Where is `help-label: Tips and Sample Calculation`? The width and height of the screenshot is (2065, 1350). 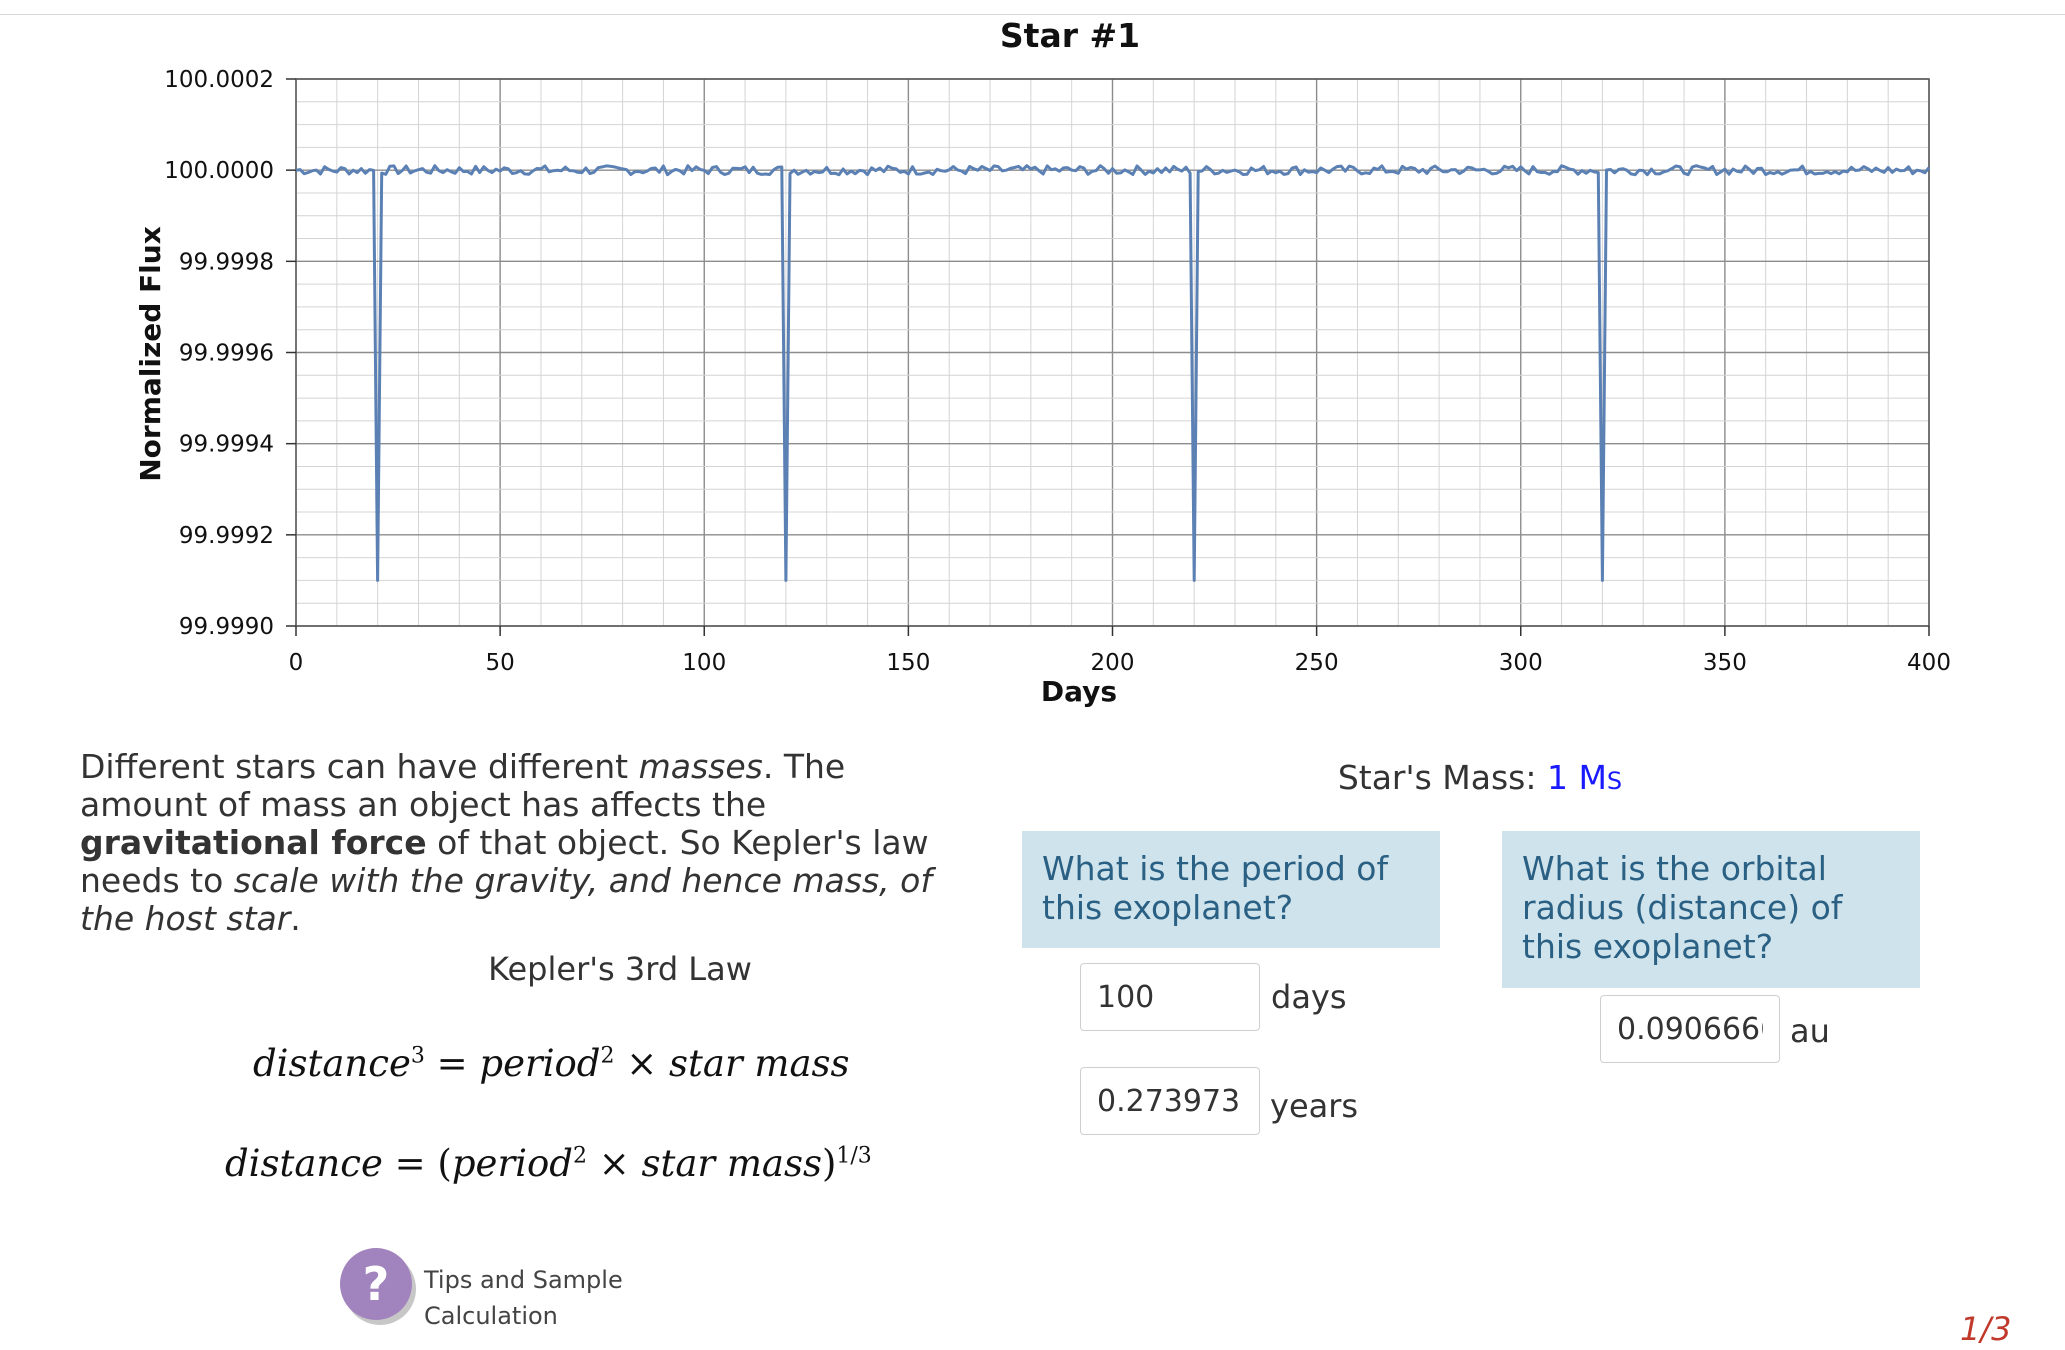 help-label: Tips and Sample Calculation is located at coordinates (523, 1298).